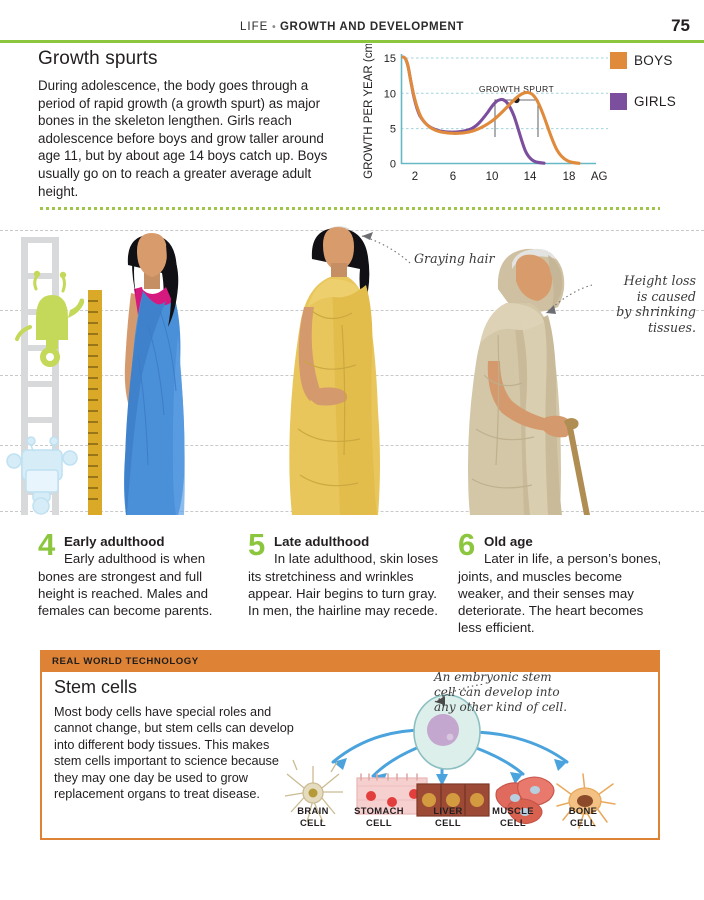 The height and width of the screenshot is (900, 704). I want to click on annotation-leader-graying, so click(386, 249).